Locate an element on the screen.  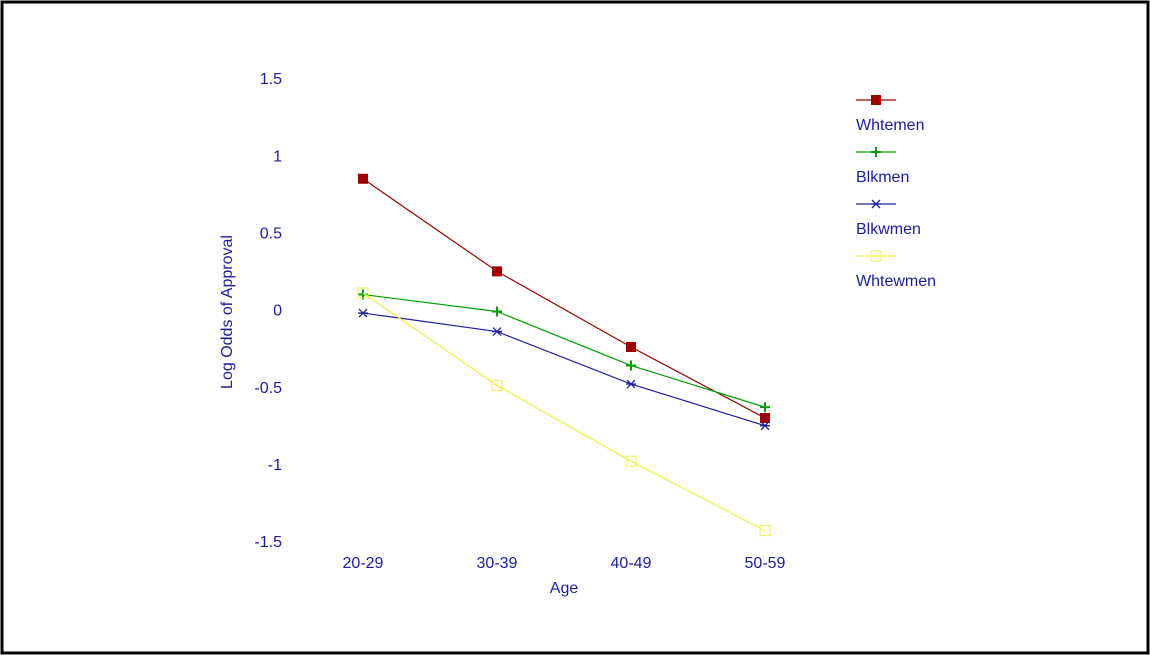
y-tick-label: 1 is located at coordinates (277, 156).